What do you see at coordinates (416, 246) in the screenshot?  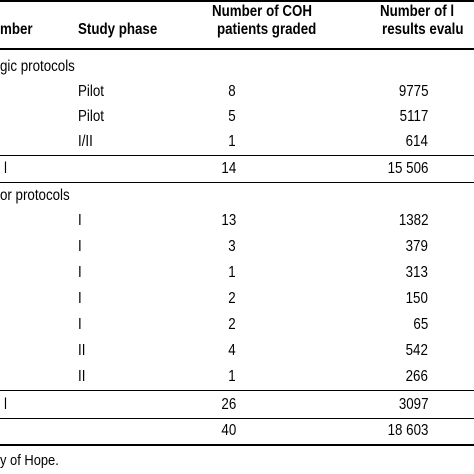 I see `row-results: 379` at bounding box center [416, 246].